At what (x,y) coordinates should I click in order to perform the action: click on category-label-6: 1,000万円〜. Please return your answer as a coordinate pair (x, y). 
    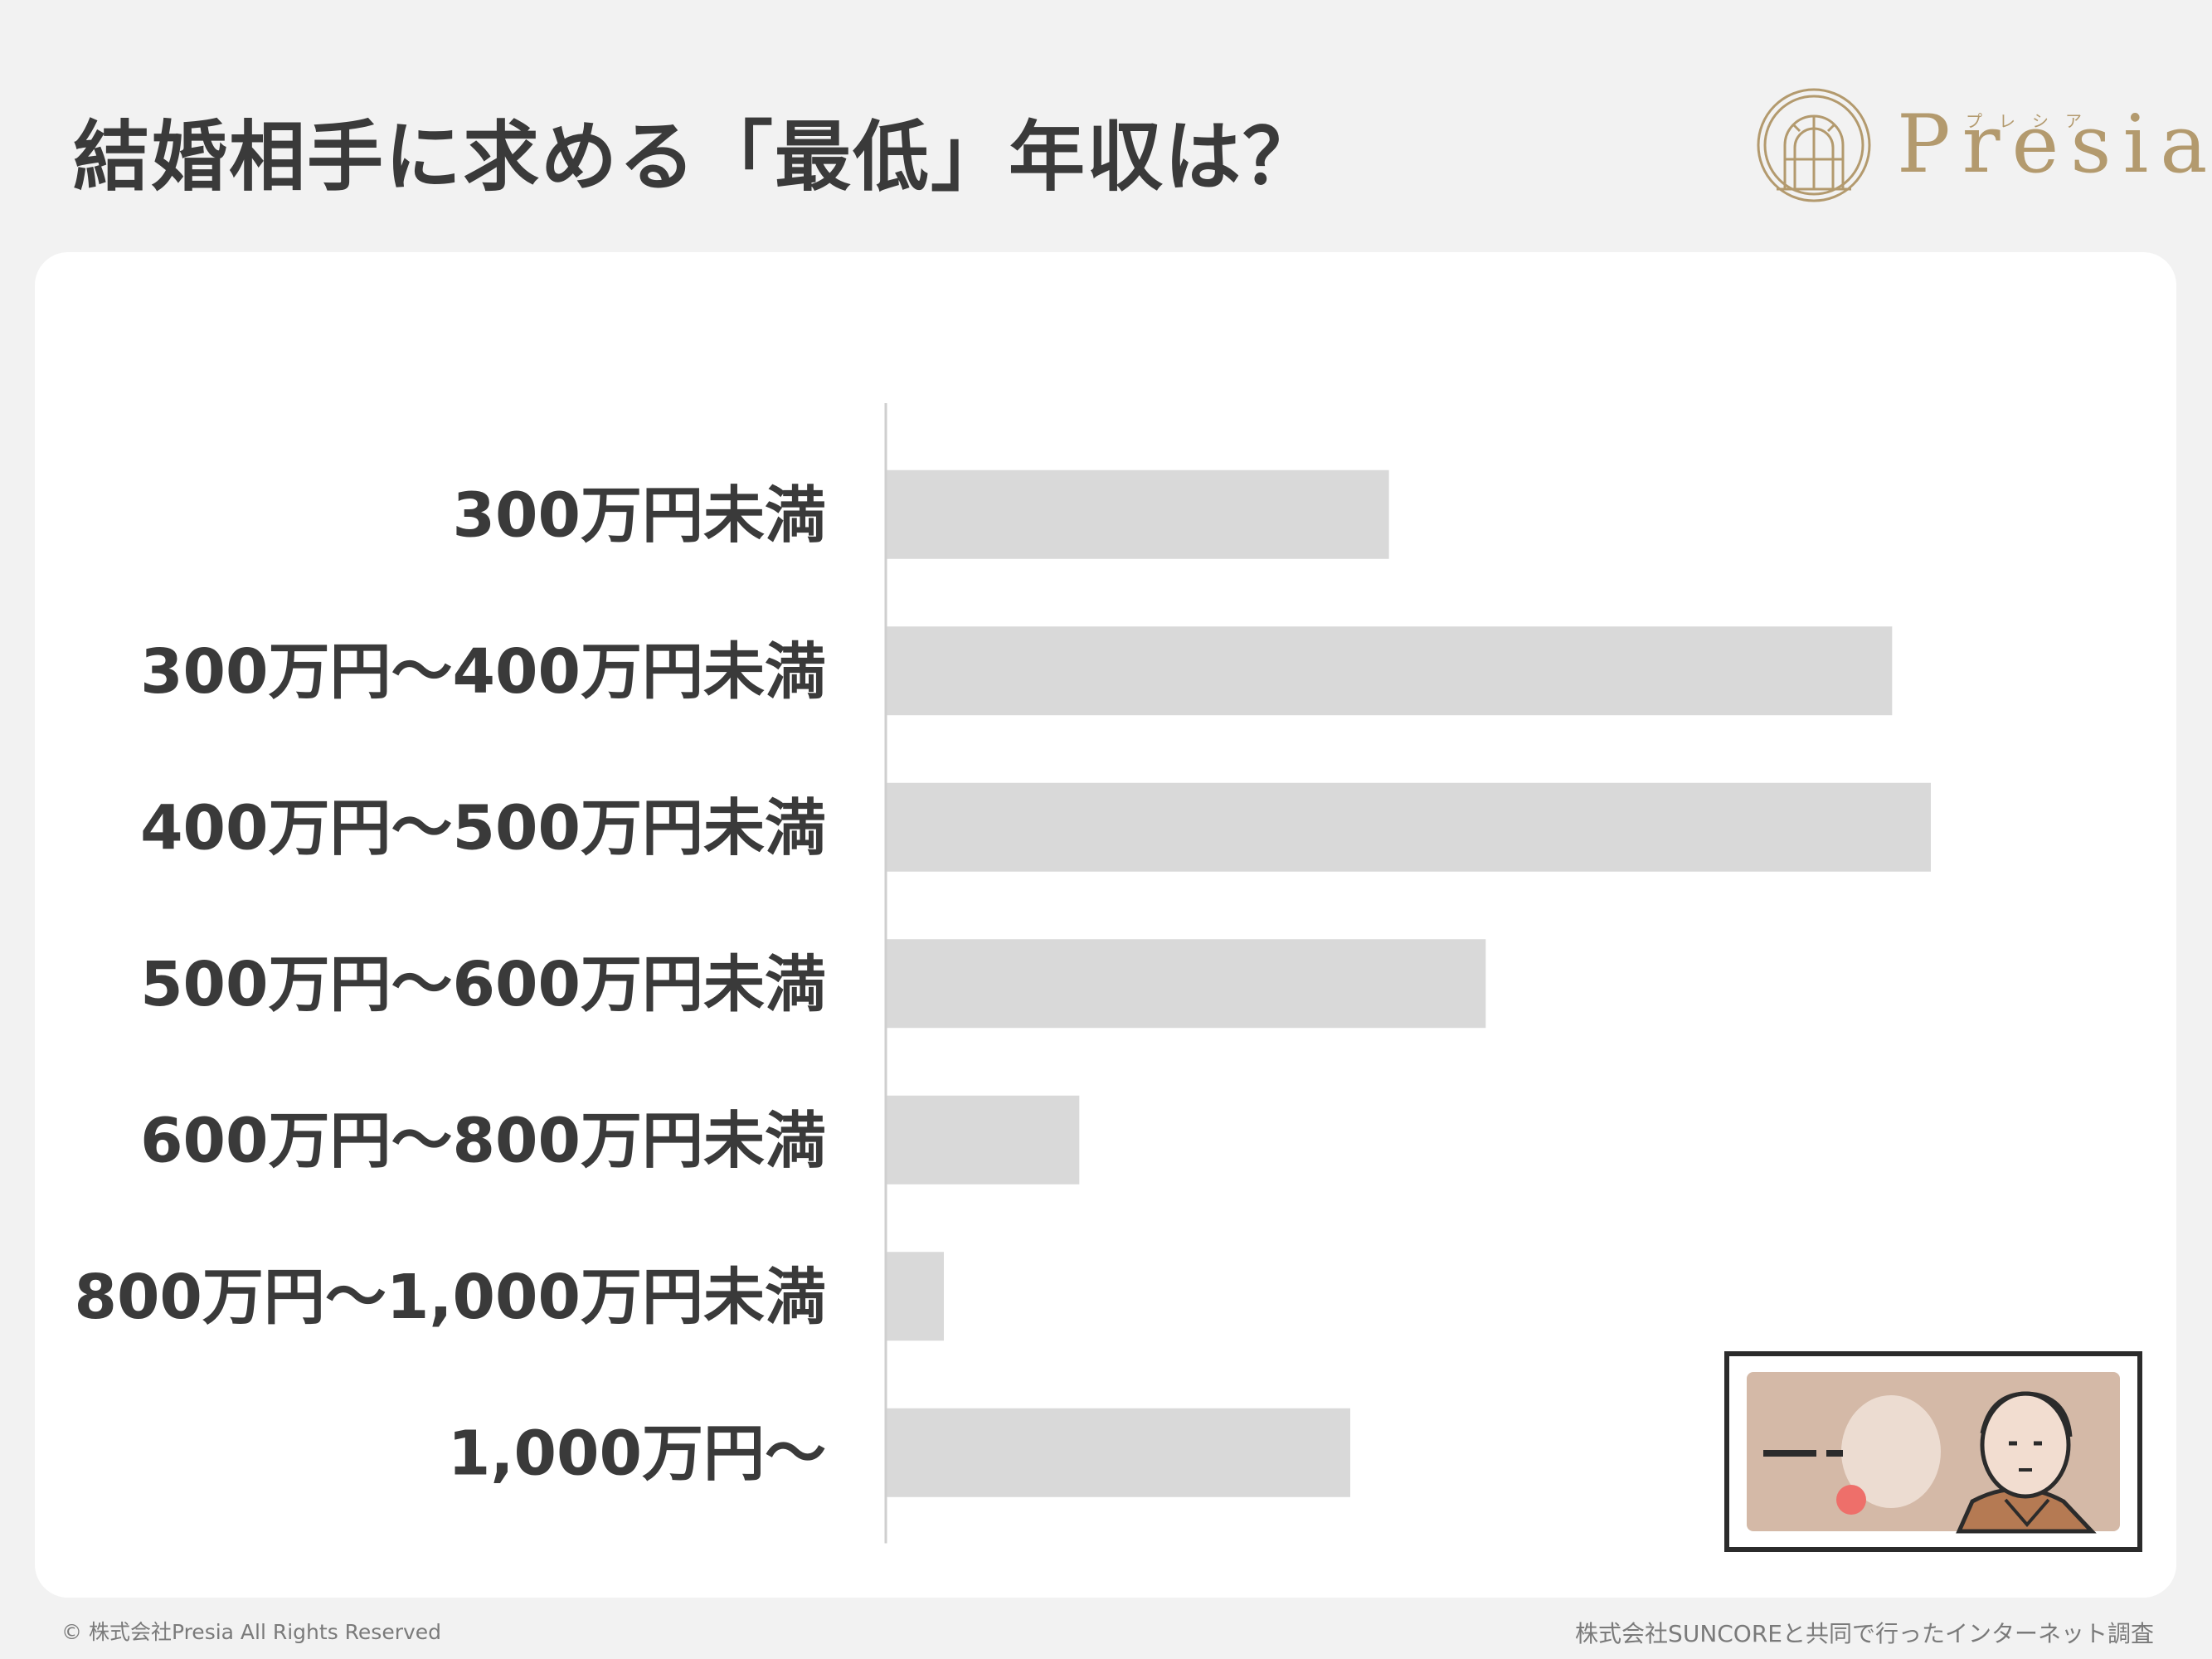
    Looking at the image, I should click on (637, 1453).